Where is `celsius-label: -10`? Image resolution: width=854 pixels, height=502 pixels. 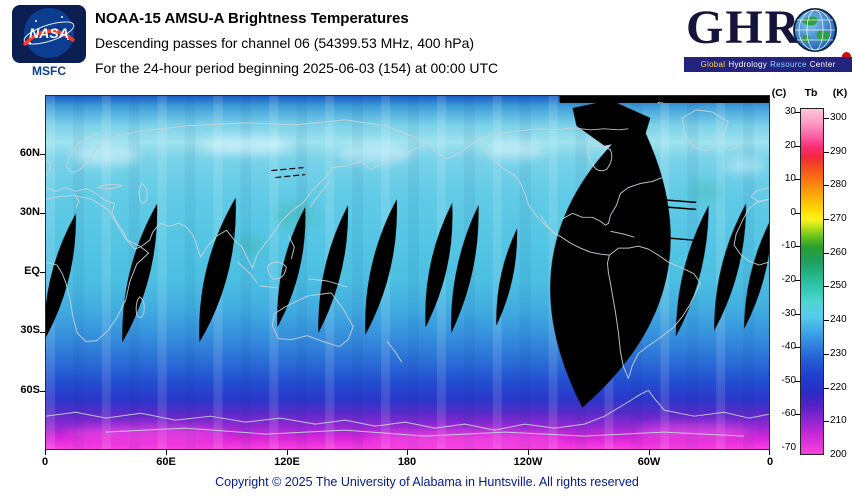
celsius-label: -10 is located at coordinates (788, 245).